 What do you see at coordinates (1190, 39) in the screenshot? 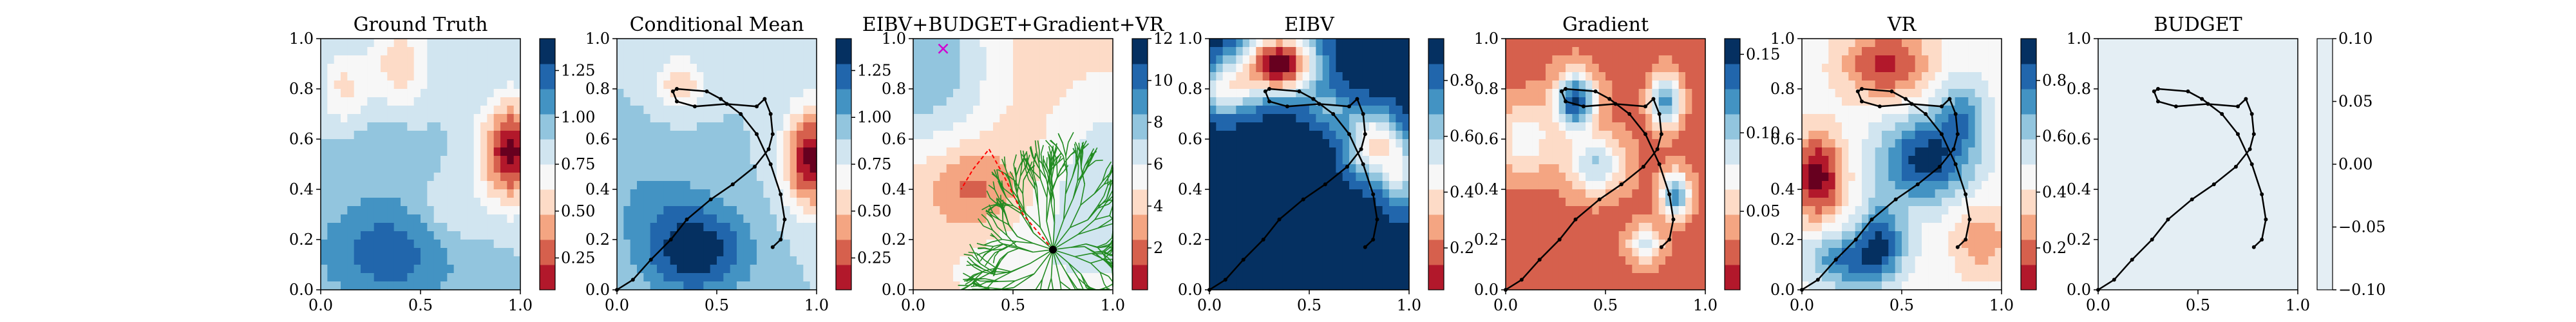
I see `y-tick-label: 1.0` at bounding box center [1190, 39].